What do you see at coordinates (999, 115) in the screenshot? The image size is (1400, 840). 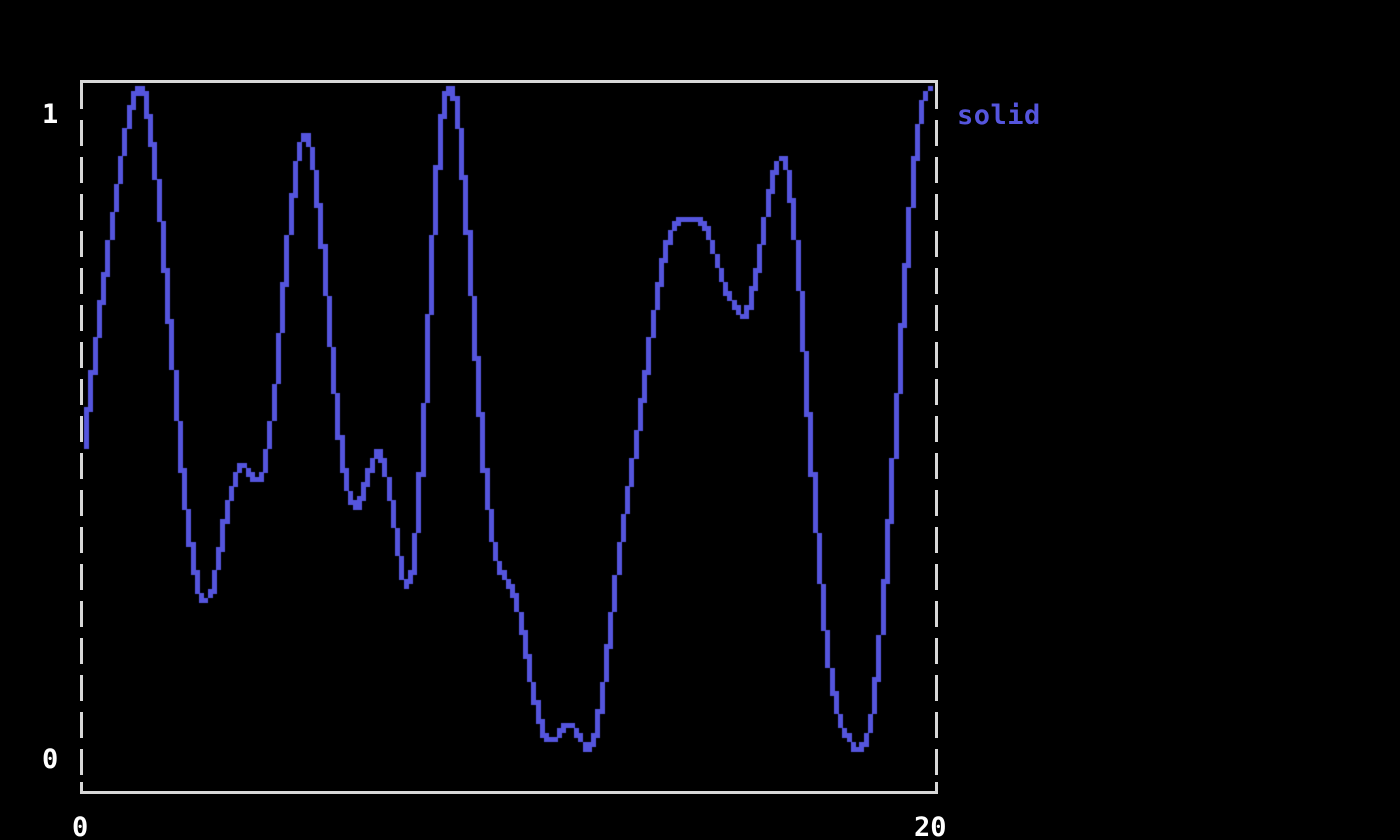 I see `legend-entry-solid: solid` at bounding box center [999, 115].